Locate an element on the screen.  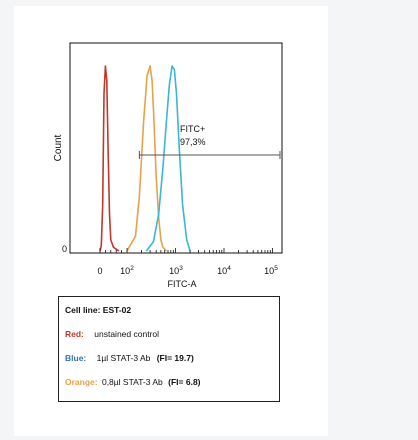
y-axis-label: Count is located at coordinates (58, 147).